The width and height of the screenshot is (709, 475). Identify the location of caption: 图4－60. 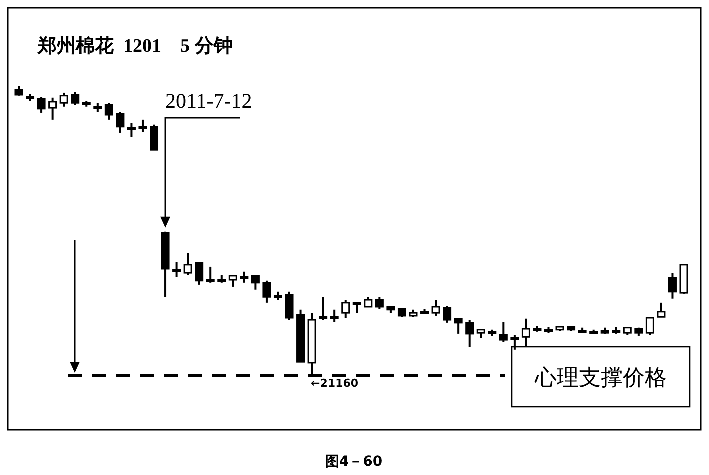
(354, 462).